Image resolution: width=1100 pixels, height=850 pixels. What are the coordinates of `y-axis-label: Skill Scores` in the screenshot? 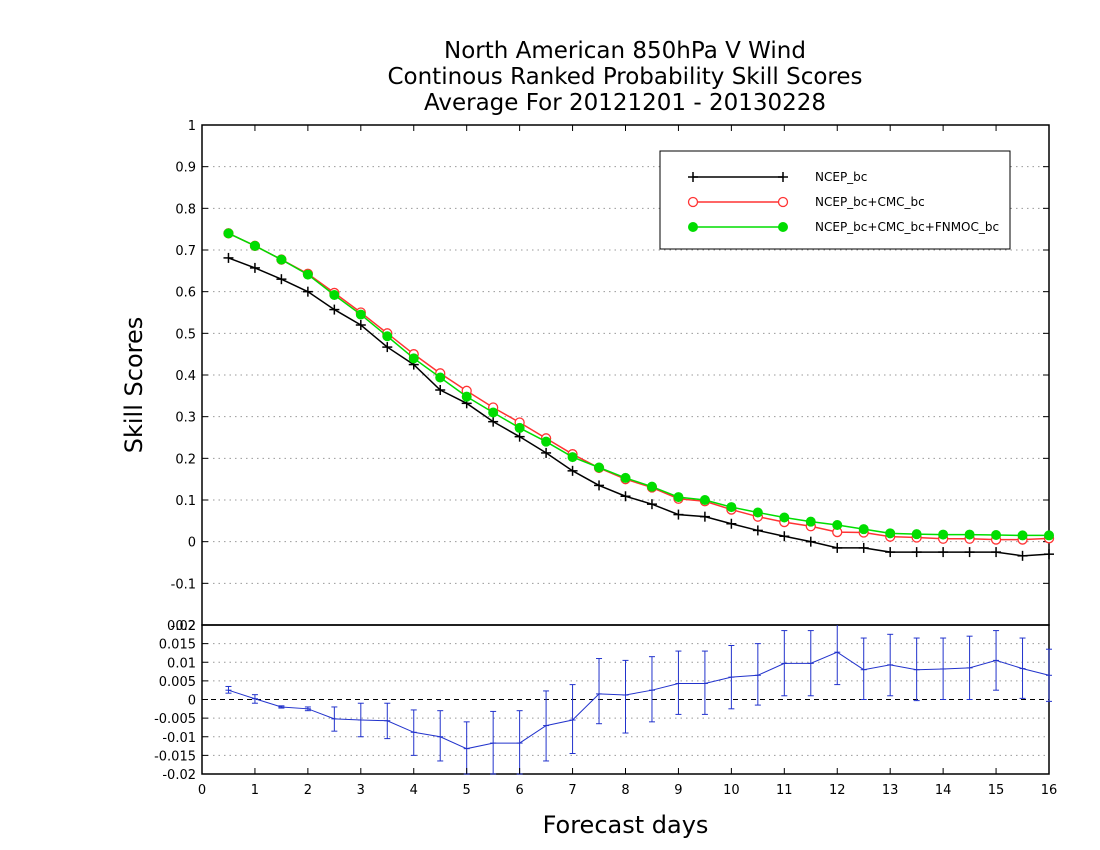 It's located at (134, 385).